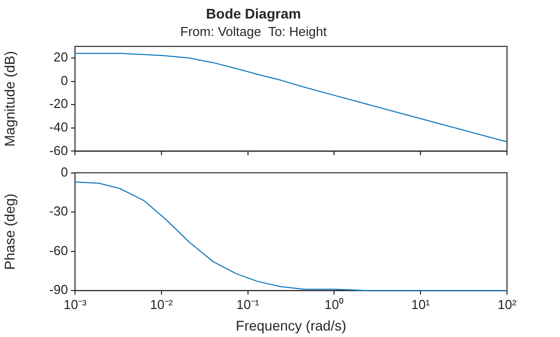  What do you see at coordinates (508, 304) in the screenshot?
I see `x-tick-label: 10²` at bounding box center [508, 304].